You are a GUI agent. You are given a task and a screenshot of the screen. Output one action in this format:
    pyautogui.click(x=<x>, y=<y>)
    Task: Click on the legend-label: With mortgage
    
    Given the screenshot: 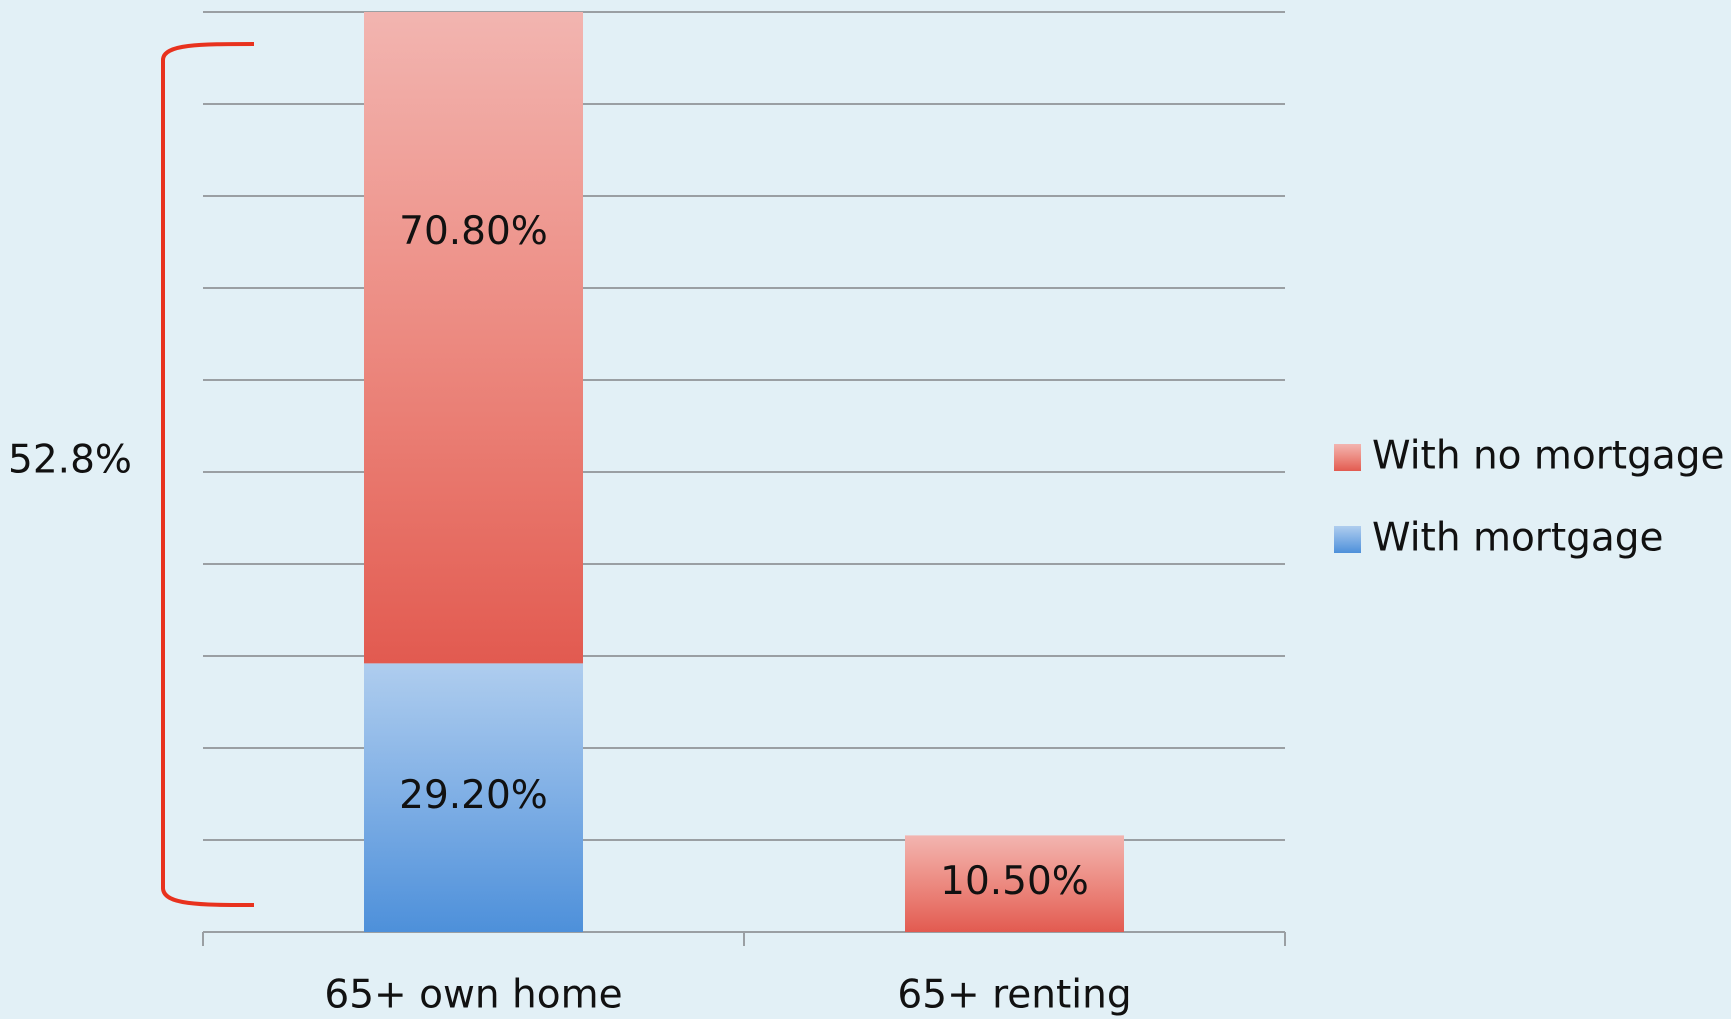 What is the action you would take?
    pyautogui.click(x=1518, y=538)
    